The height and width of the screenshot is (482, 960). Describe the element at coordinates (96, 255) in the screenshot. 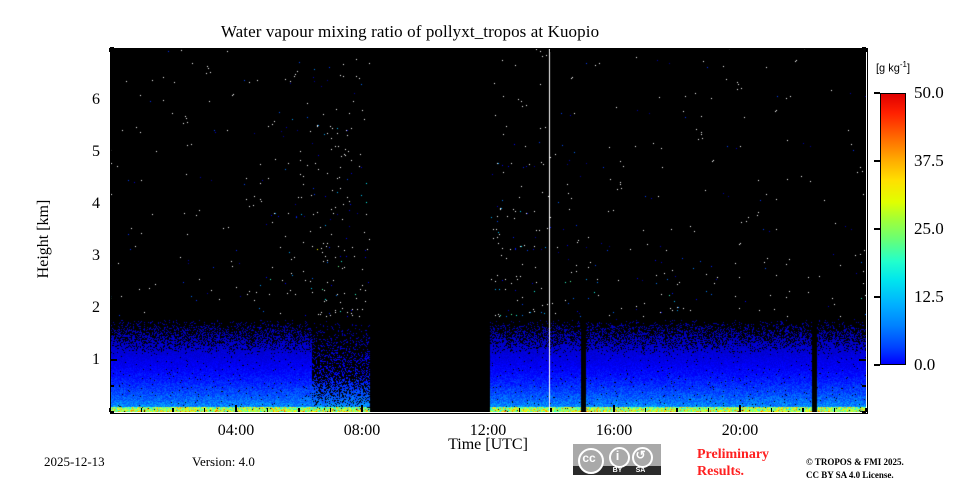

I see `y-tick-label-2: 3` at that location.